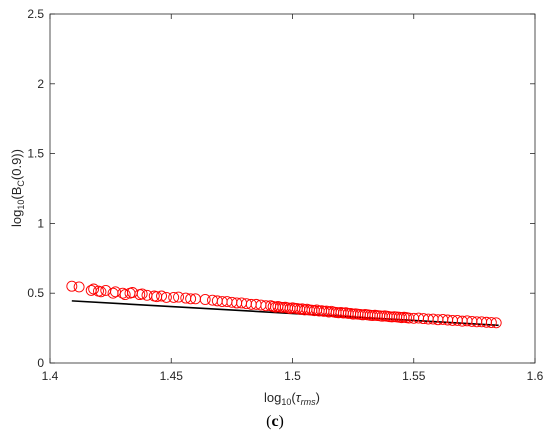 This screenshot has width=550, height=440. I want to click on y-axis-label: log10(BC(0.9)), so click(17, 188).